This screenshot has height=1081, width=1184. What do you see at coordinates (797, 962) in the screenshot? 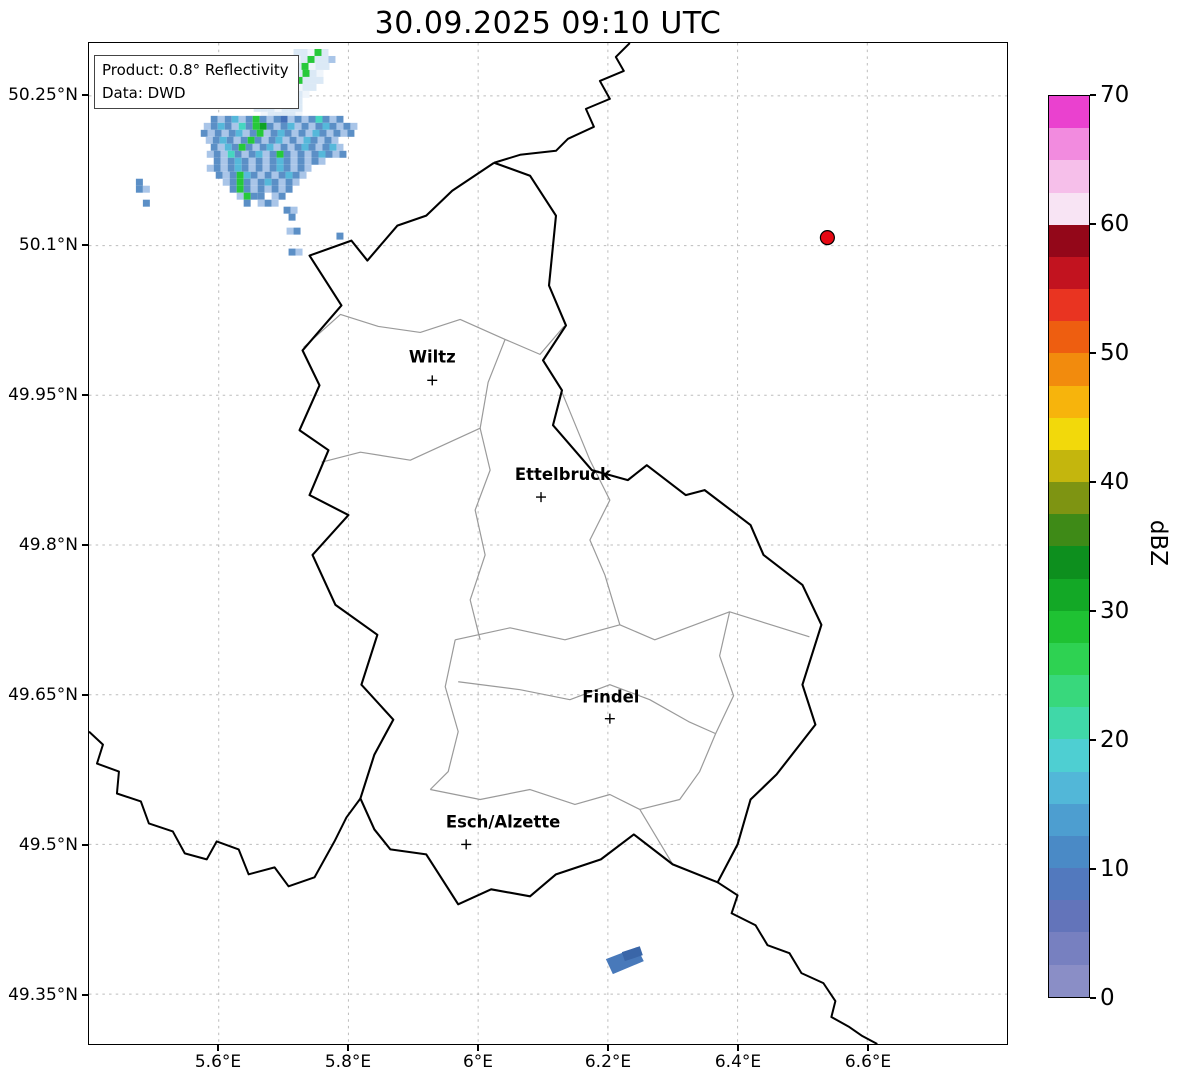
I see `neighbor-country-border` at bounding box center [797, 962].